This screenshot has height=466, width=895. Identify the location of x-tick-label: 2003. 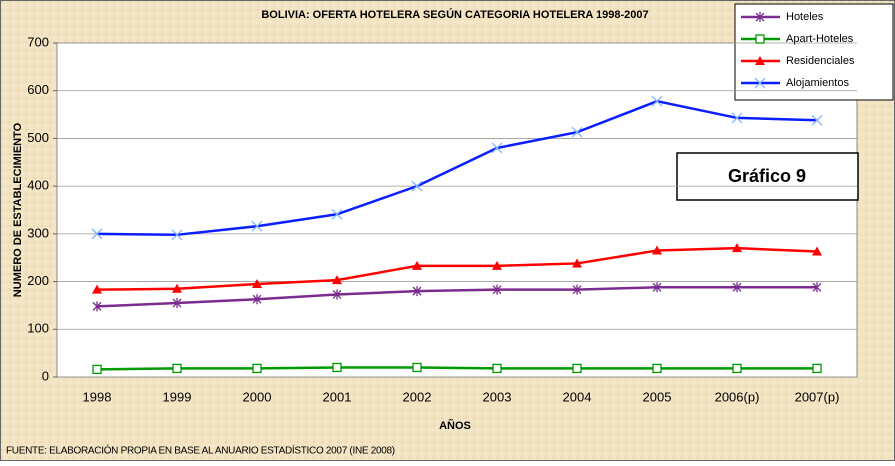
(497, 396).